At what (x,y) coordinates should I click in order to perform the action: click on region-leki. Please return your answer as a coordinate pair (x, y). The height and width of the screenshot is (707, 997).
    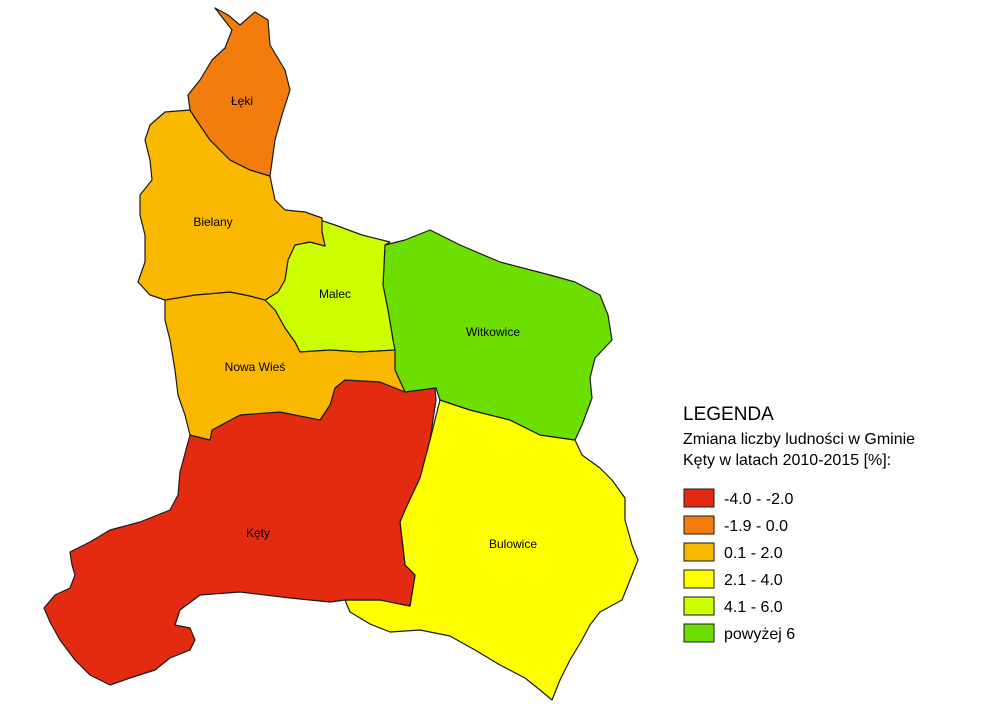
    Looking at the image, I should click on (239, 92).